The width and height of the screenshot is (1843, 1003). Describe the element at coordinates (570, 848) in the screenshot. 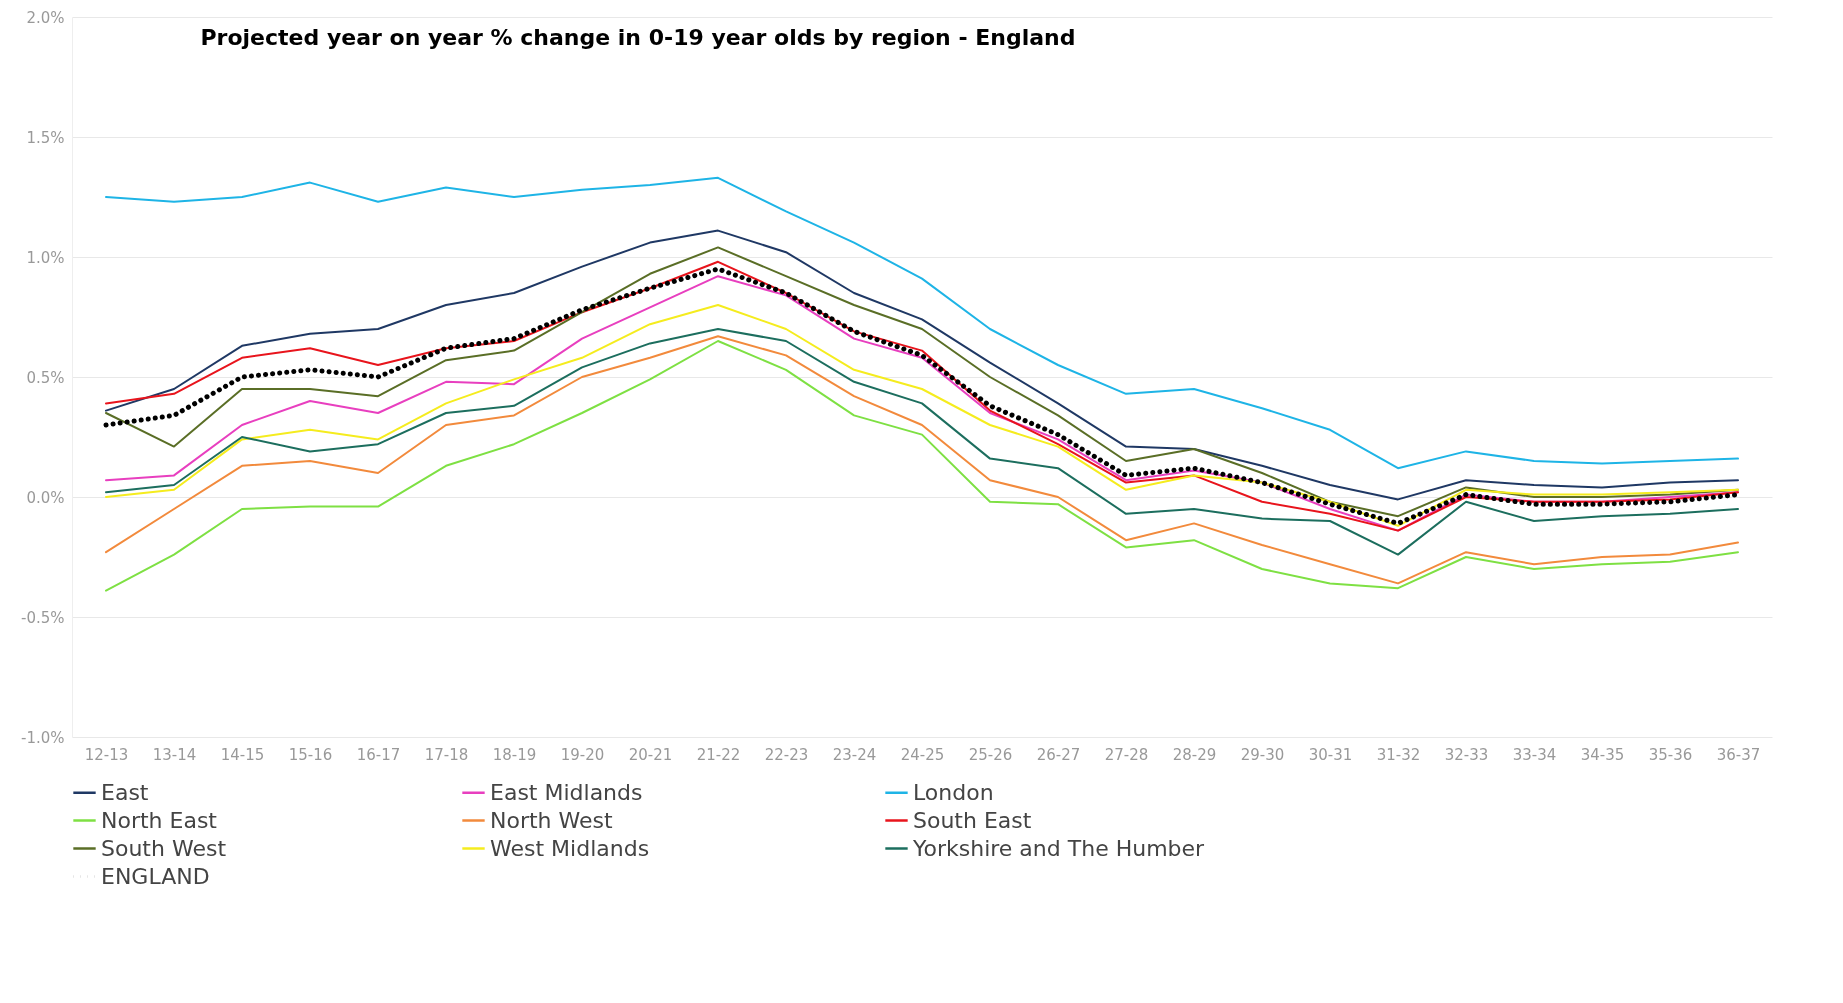

I see `legend-label: West Midlands` at that location.